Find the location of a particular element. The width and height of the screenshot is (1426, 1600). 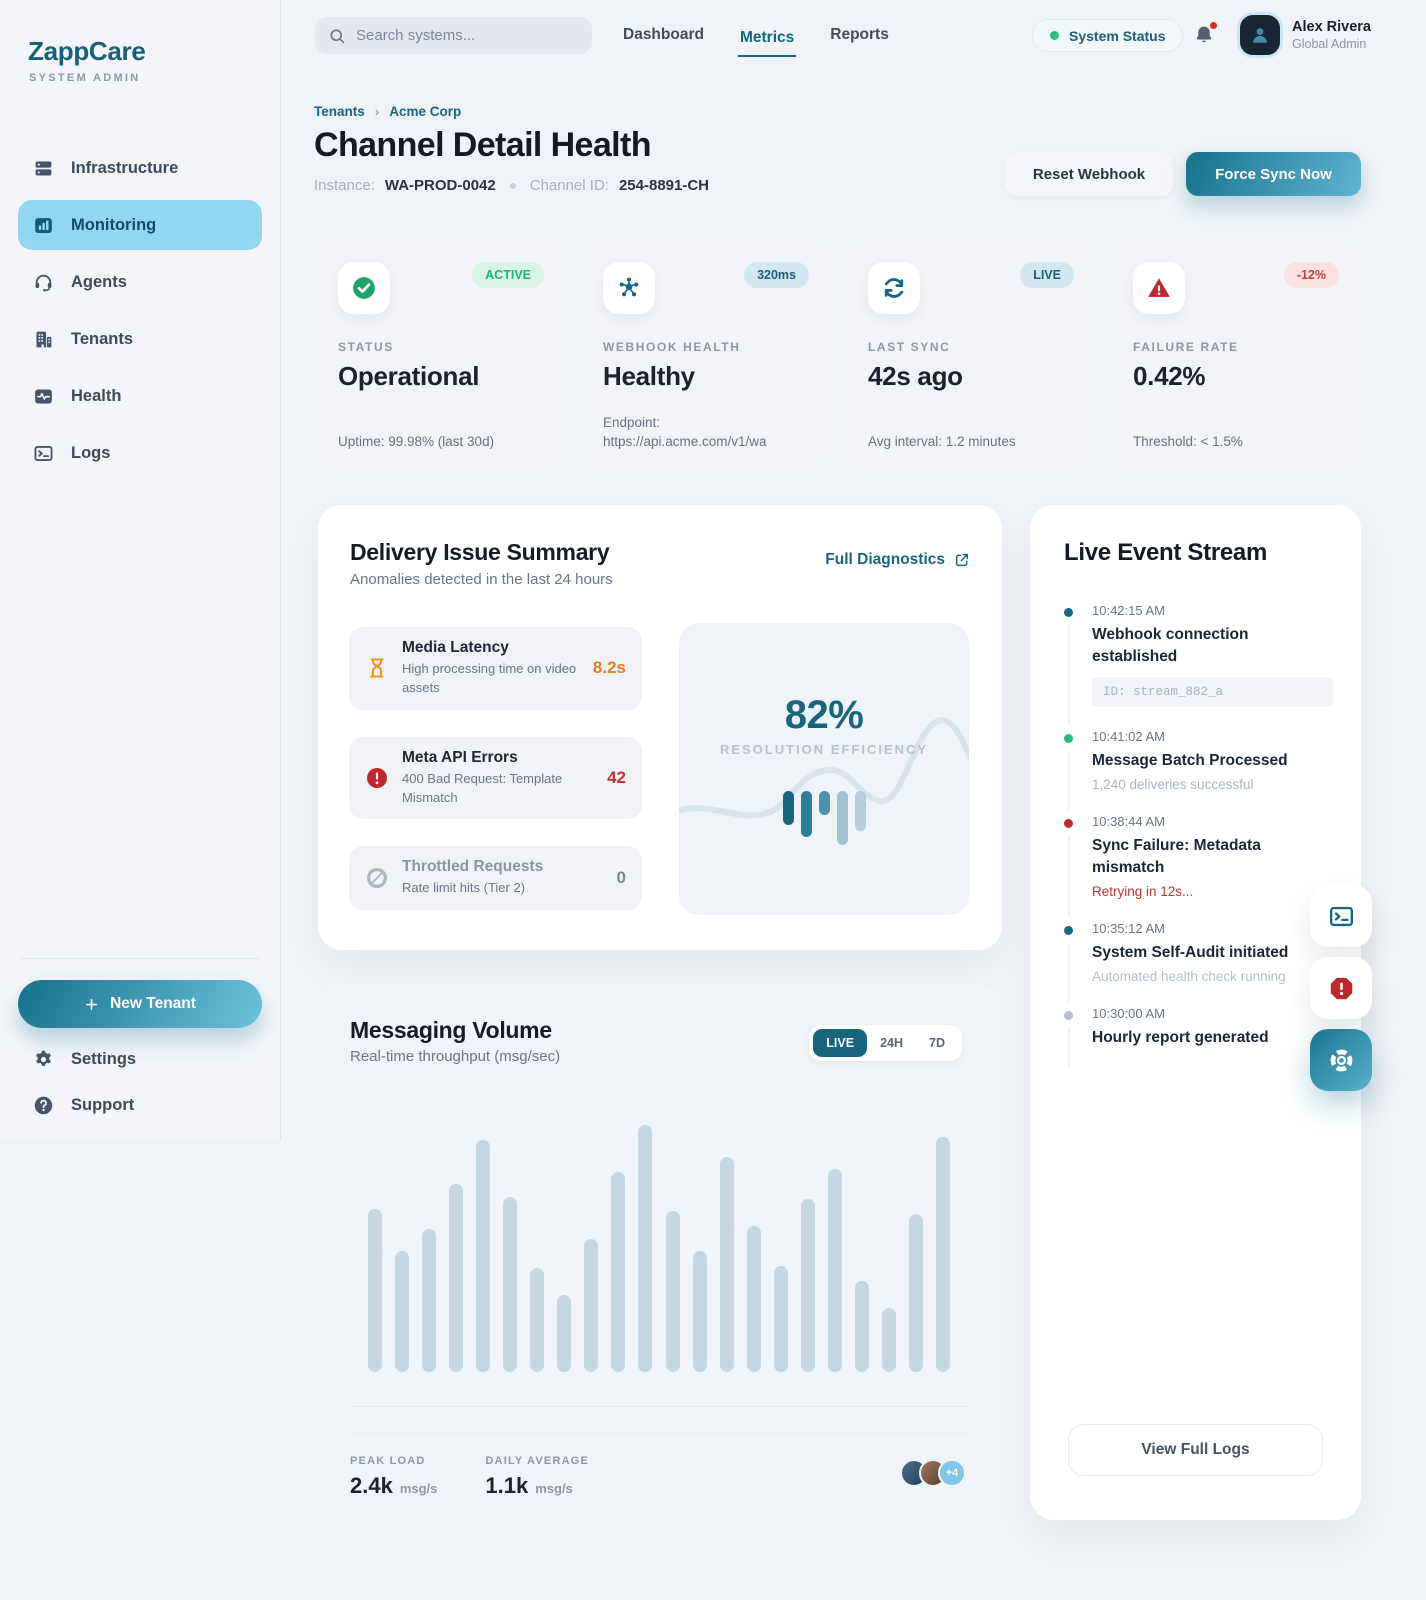

sidebar-footer-item: Settings is located at coordinates (140, 1059).